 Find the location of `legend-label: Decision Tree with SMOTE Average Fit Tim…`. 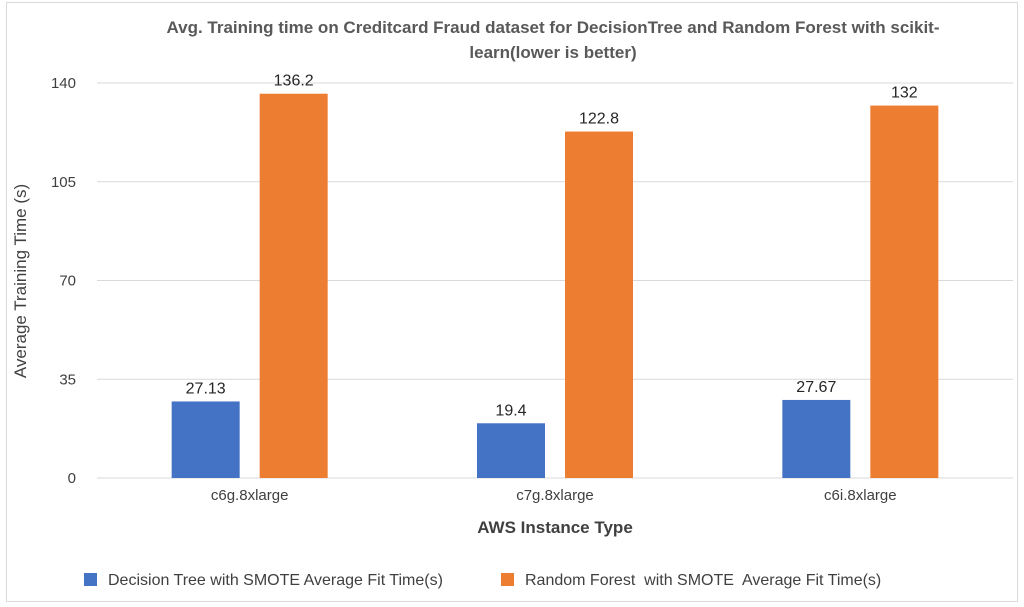

legend-label: Decision Tree with SMOTE Average Fit Tim… is located at coordinates (275, 580).